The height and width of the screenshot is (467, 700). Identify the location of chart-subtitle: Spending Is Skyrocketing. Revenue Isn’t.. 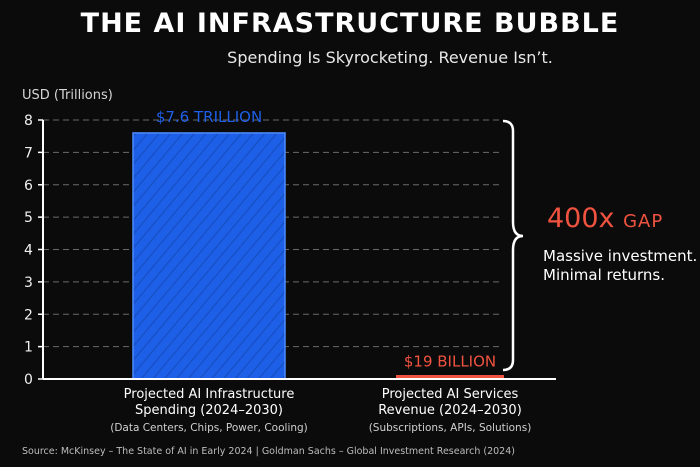
(390, 57).